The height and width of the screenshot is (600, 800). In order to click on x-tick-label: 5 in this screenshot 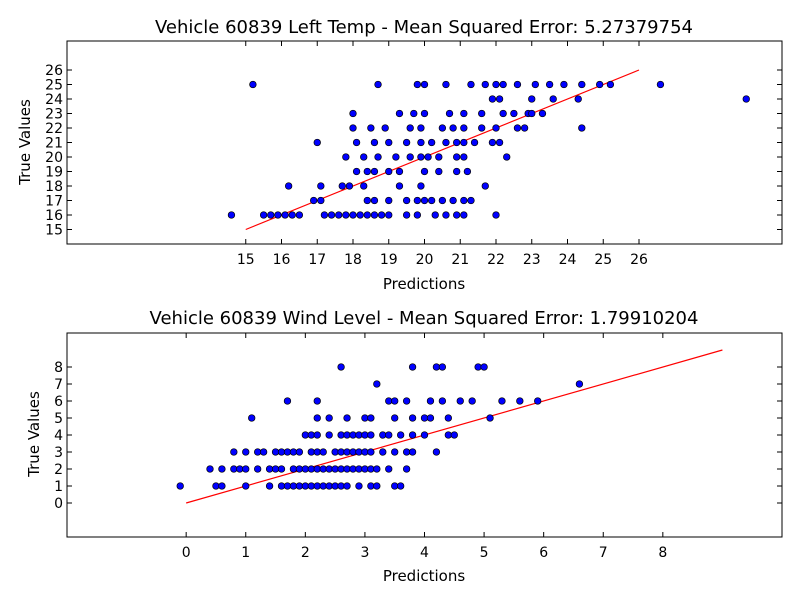, I will do `click(484, 553)`.